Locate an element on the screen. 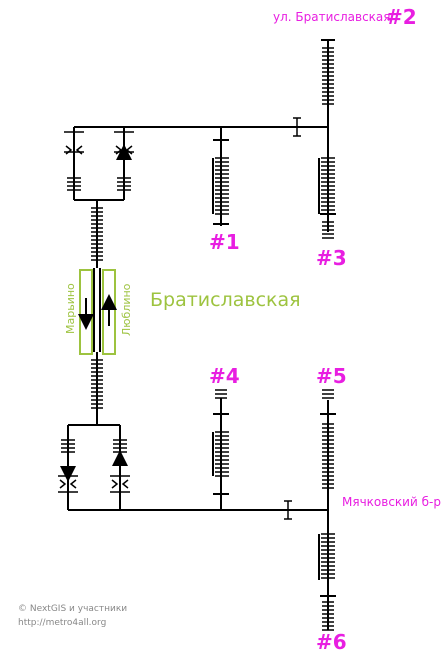 This screenshot has height=658, width=442. credit-line-1: © NextGIS и участники is located at coordinates (72, 609).